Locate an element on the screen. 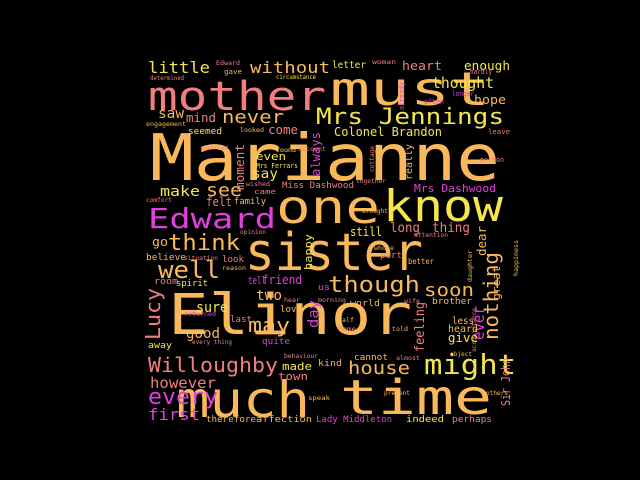  word-less: less is located at coordinates (463, 321).